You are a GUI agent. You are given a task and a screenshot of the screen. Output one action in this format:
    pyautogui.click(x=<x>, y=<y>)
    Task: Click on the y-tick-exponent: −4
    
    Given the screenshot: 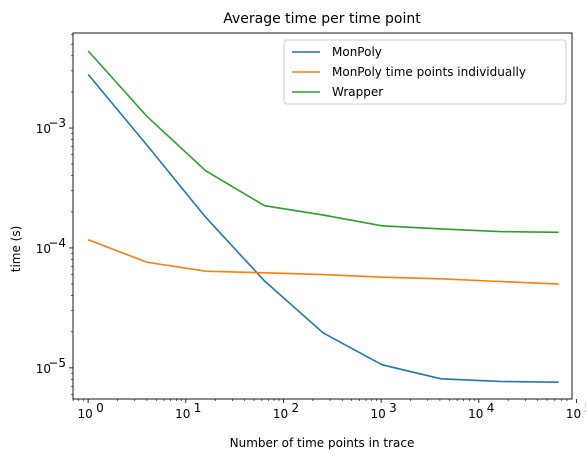 What is the action you would take?
    pyautogui.click(x=57, y=243)
    